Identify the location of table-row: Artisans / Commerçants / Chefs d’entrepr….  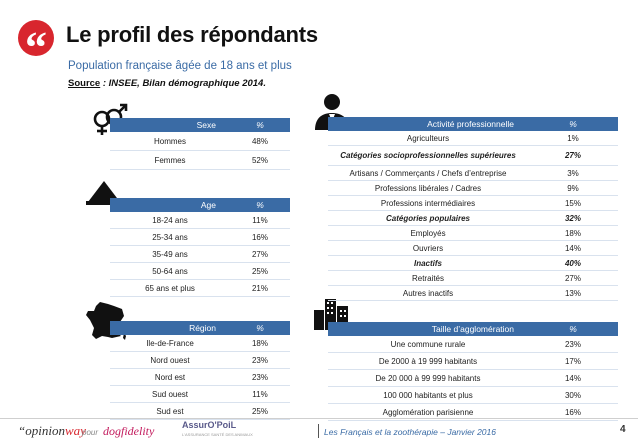
(473, 173).